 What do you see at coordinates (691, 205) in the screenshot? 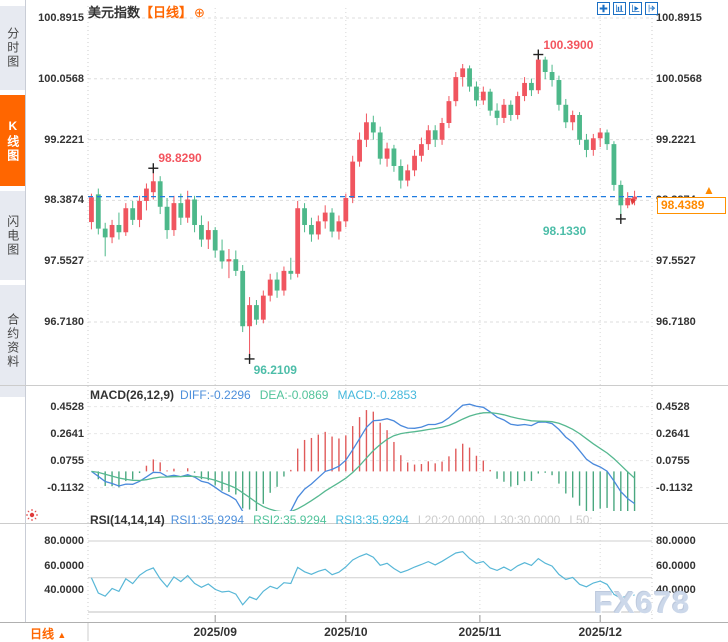
I see `current-price-tag: 98.4389` at bounding box center [691, 205].